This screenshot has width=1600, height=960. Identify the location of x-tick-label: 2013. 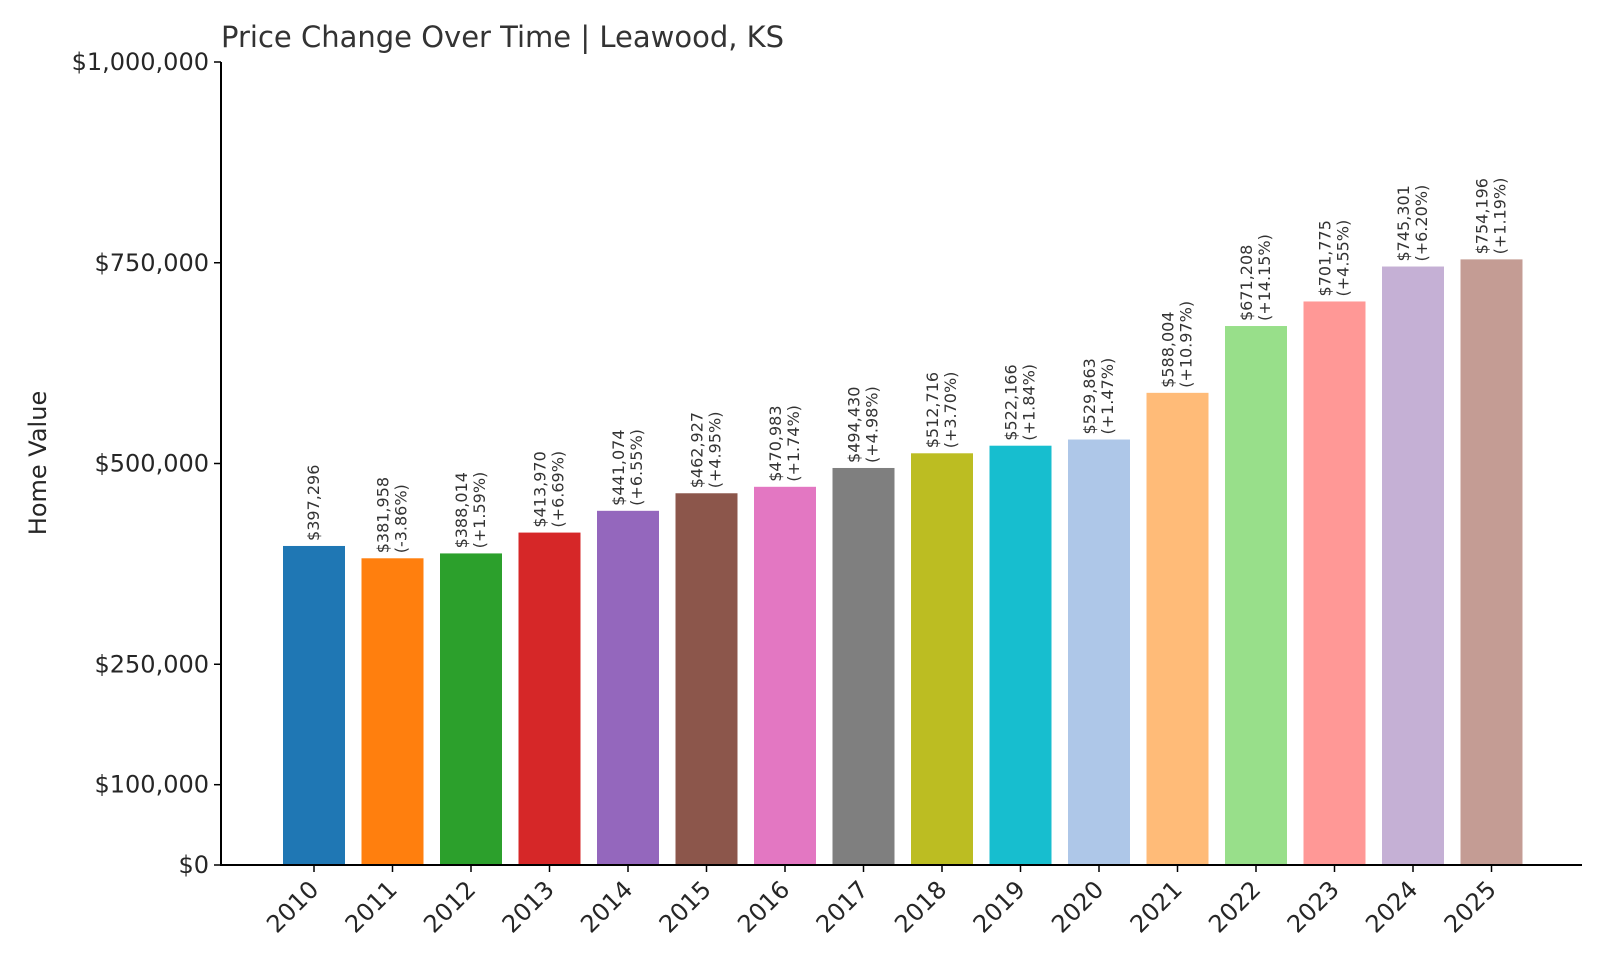
(528, 906).